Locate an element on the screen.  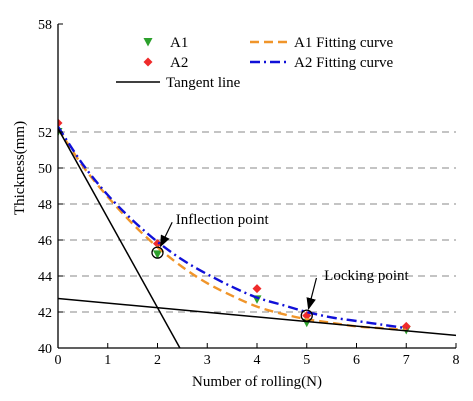
x-tick-label-8: 8 is located at coordinates (456, 360).